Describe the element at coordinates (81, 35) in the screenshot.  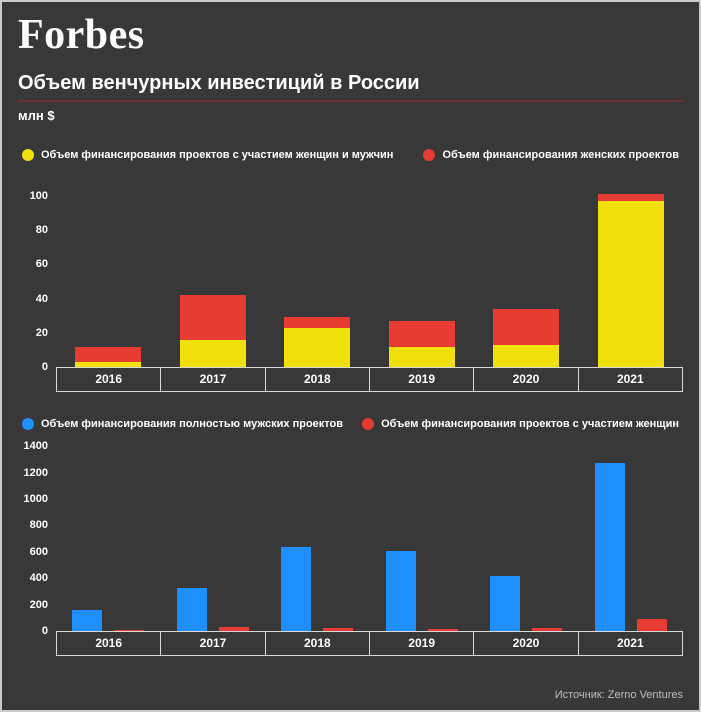
I see `forbes-logo: Forbes` at that location.